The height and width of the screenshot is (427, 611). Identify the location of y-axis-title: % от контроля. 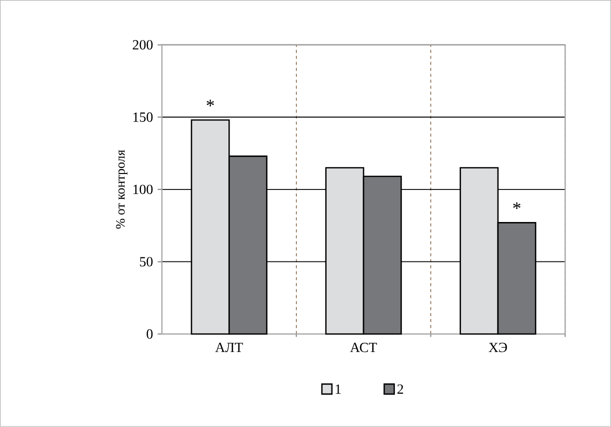
(122, 189).